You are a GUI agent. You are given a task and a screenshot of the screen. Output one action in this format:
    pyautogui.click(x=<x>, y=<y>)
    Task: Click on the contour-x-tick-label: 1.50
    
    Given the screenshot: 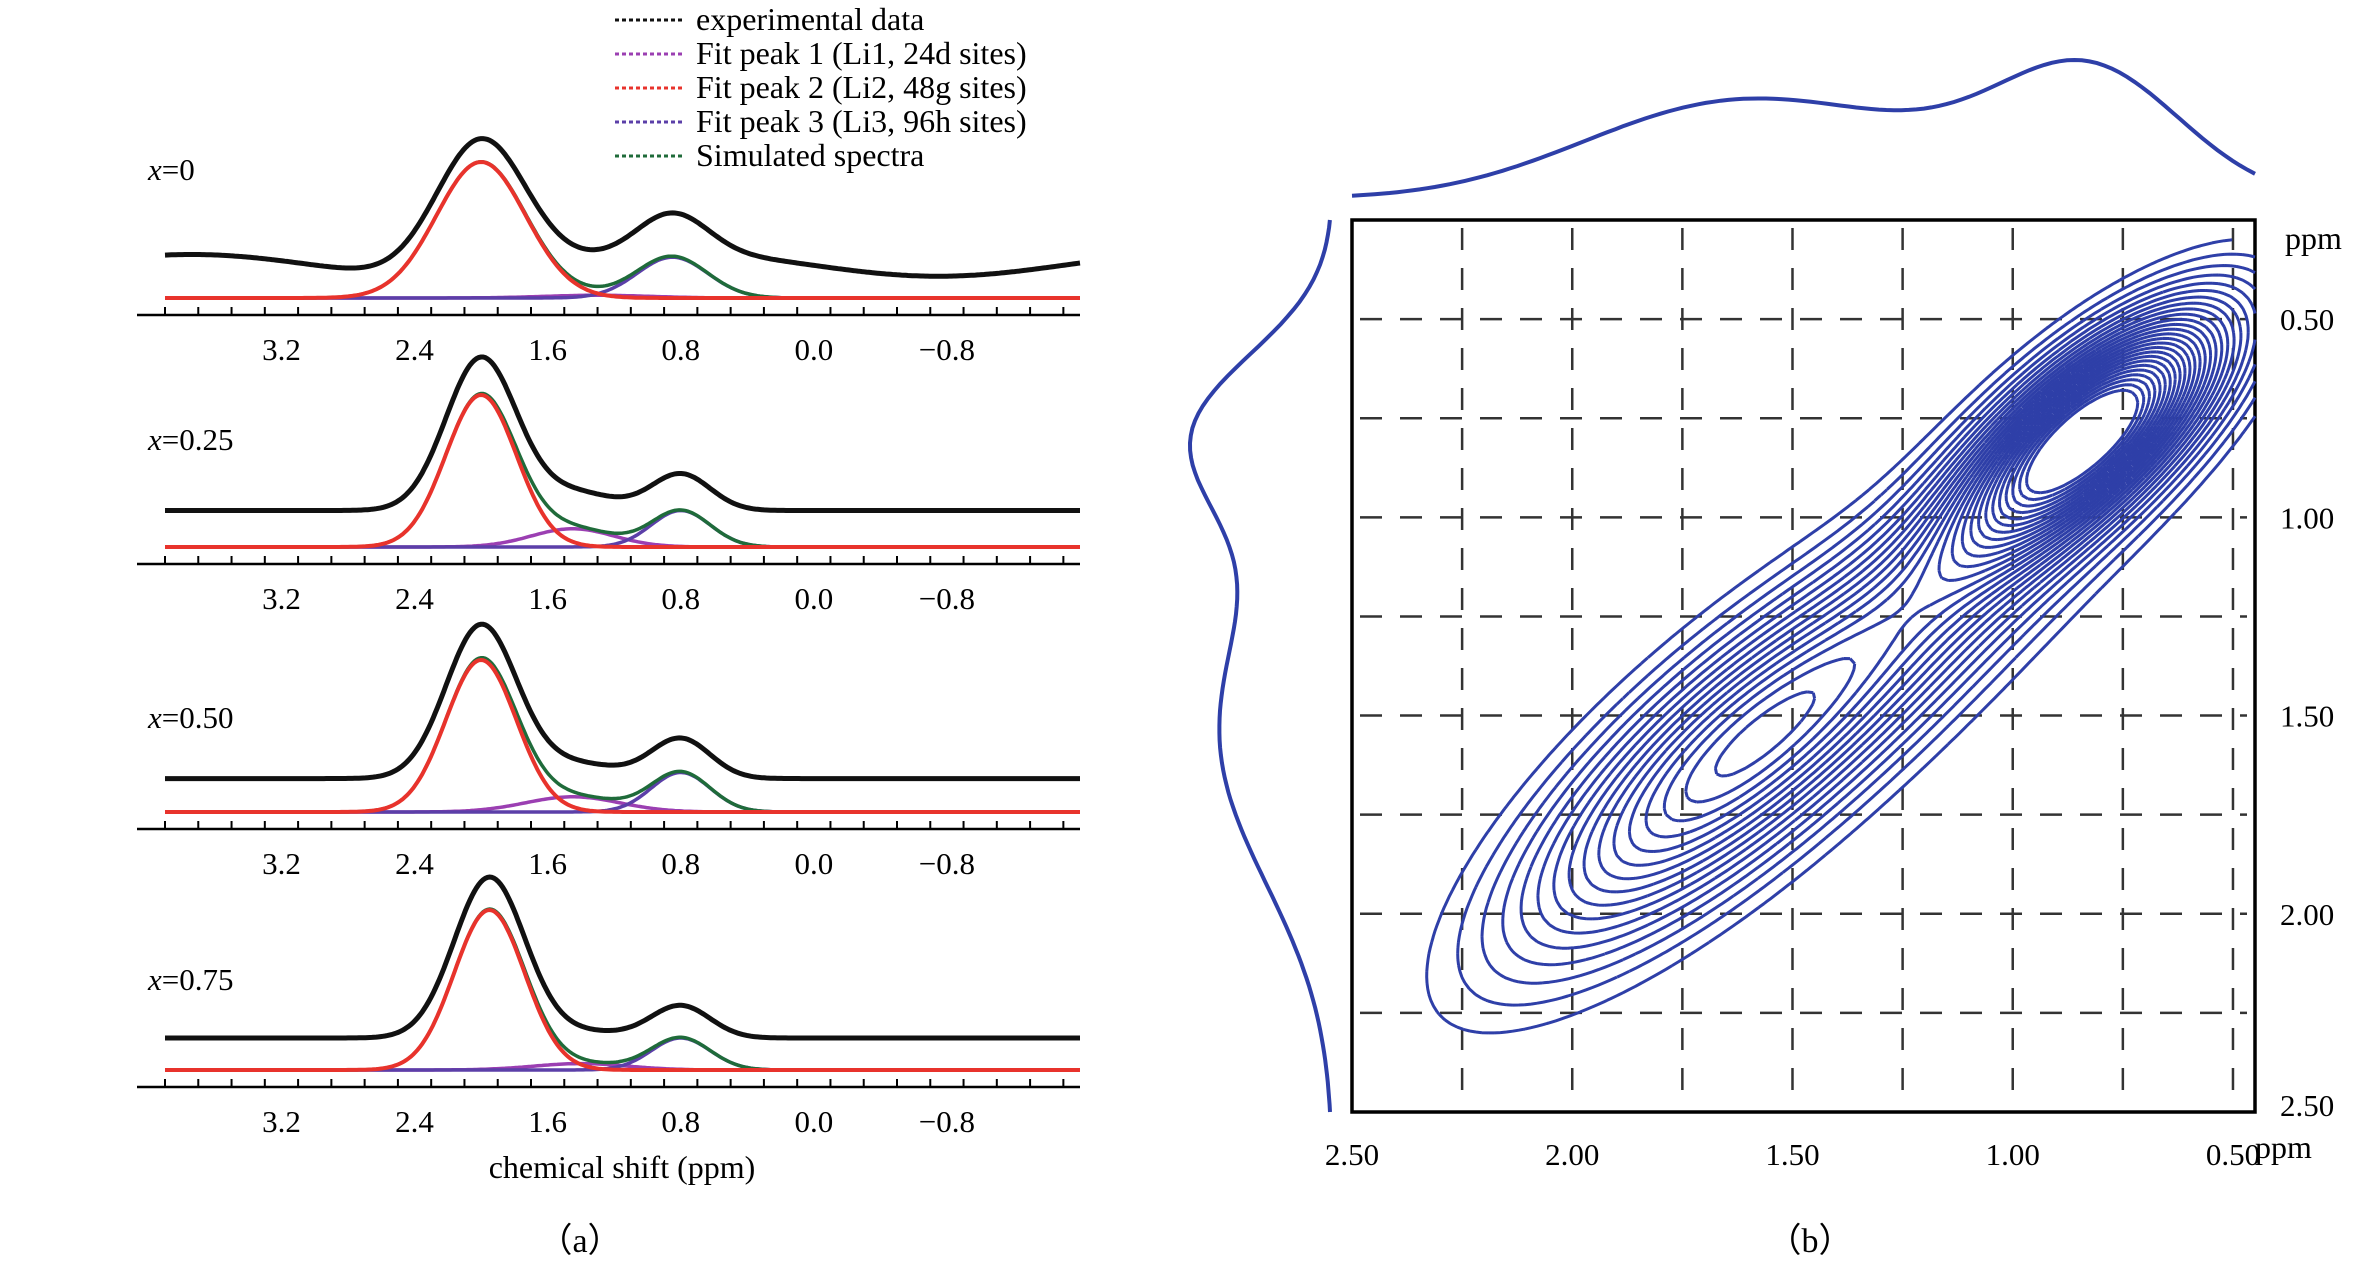 What is the action you would take?
    pyautogui.click(x=1792, y=1154)
    